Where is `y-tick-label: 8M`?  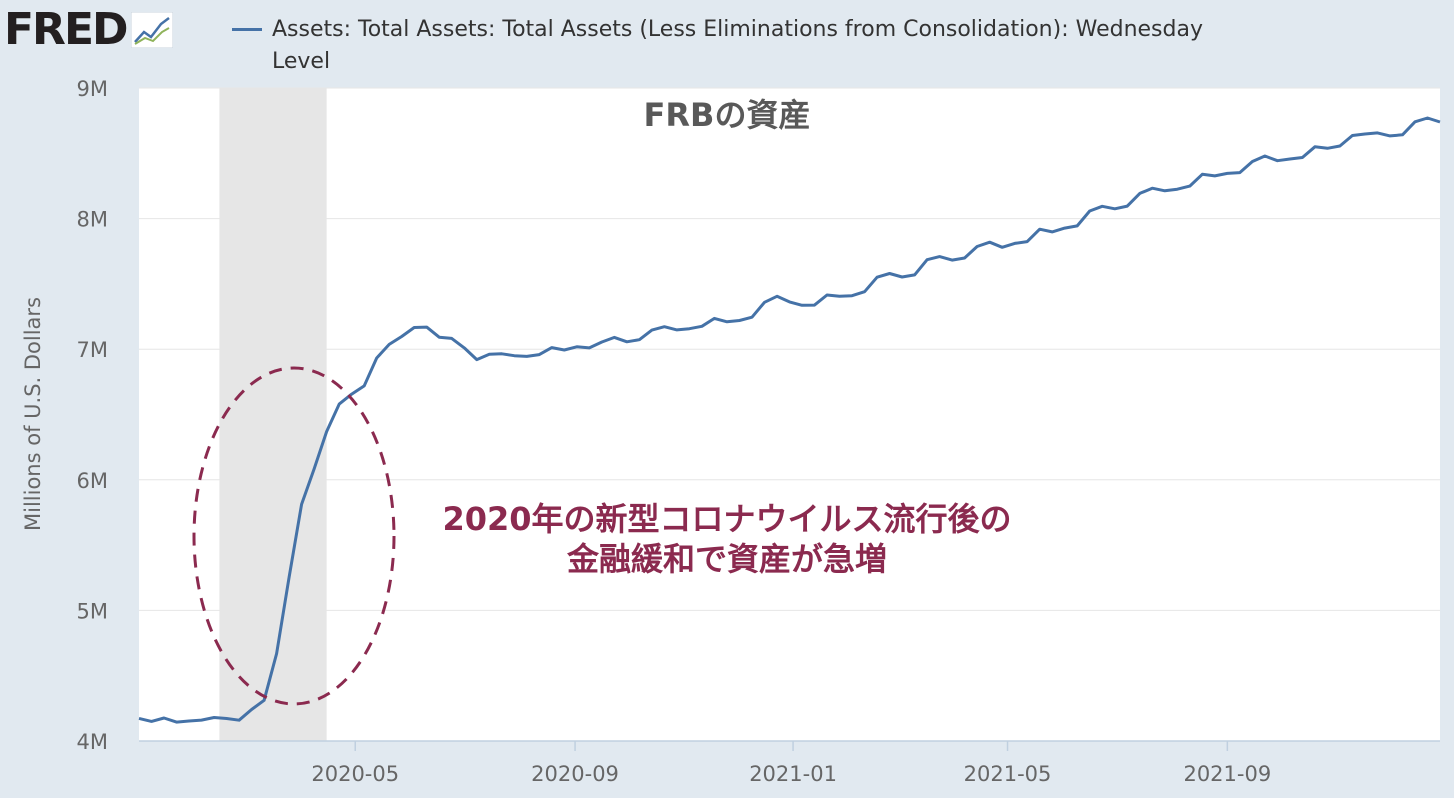 y-tick-label: 8M is located at coordinates (92, 220).